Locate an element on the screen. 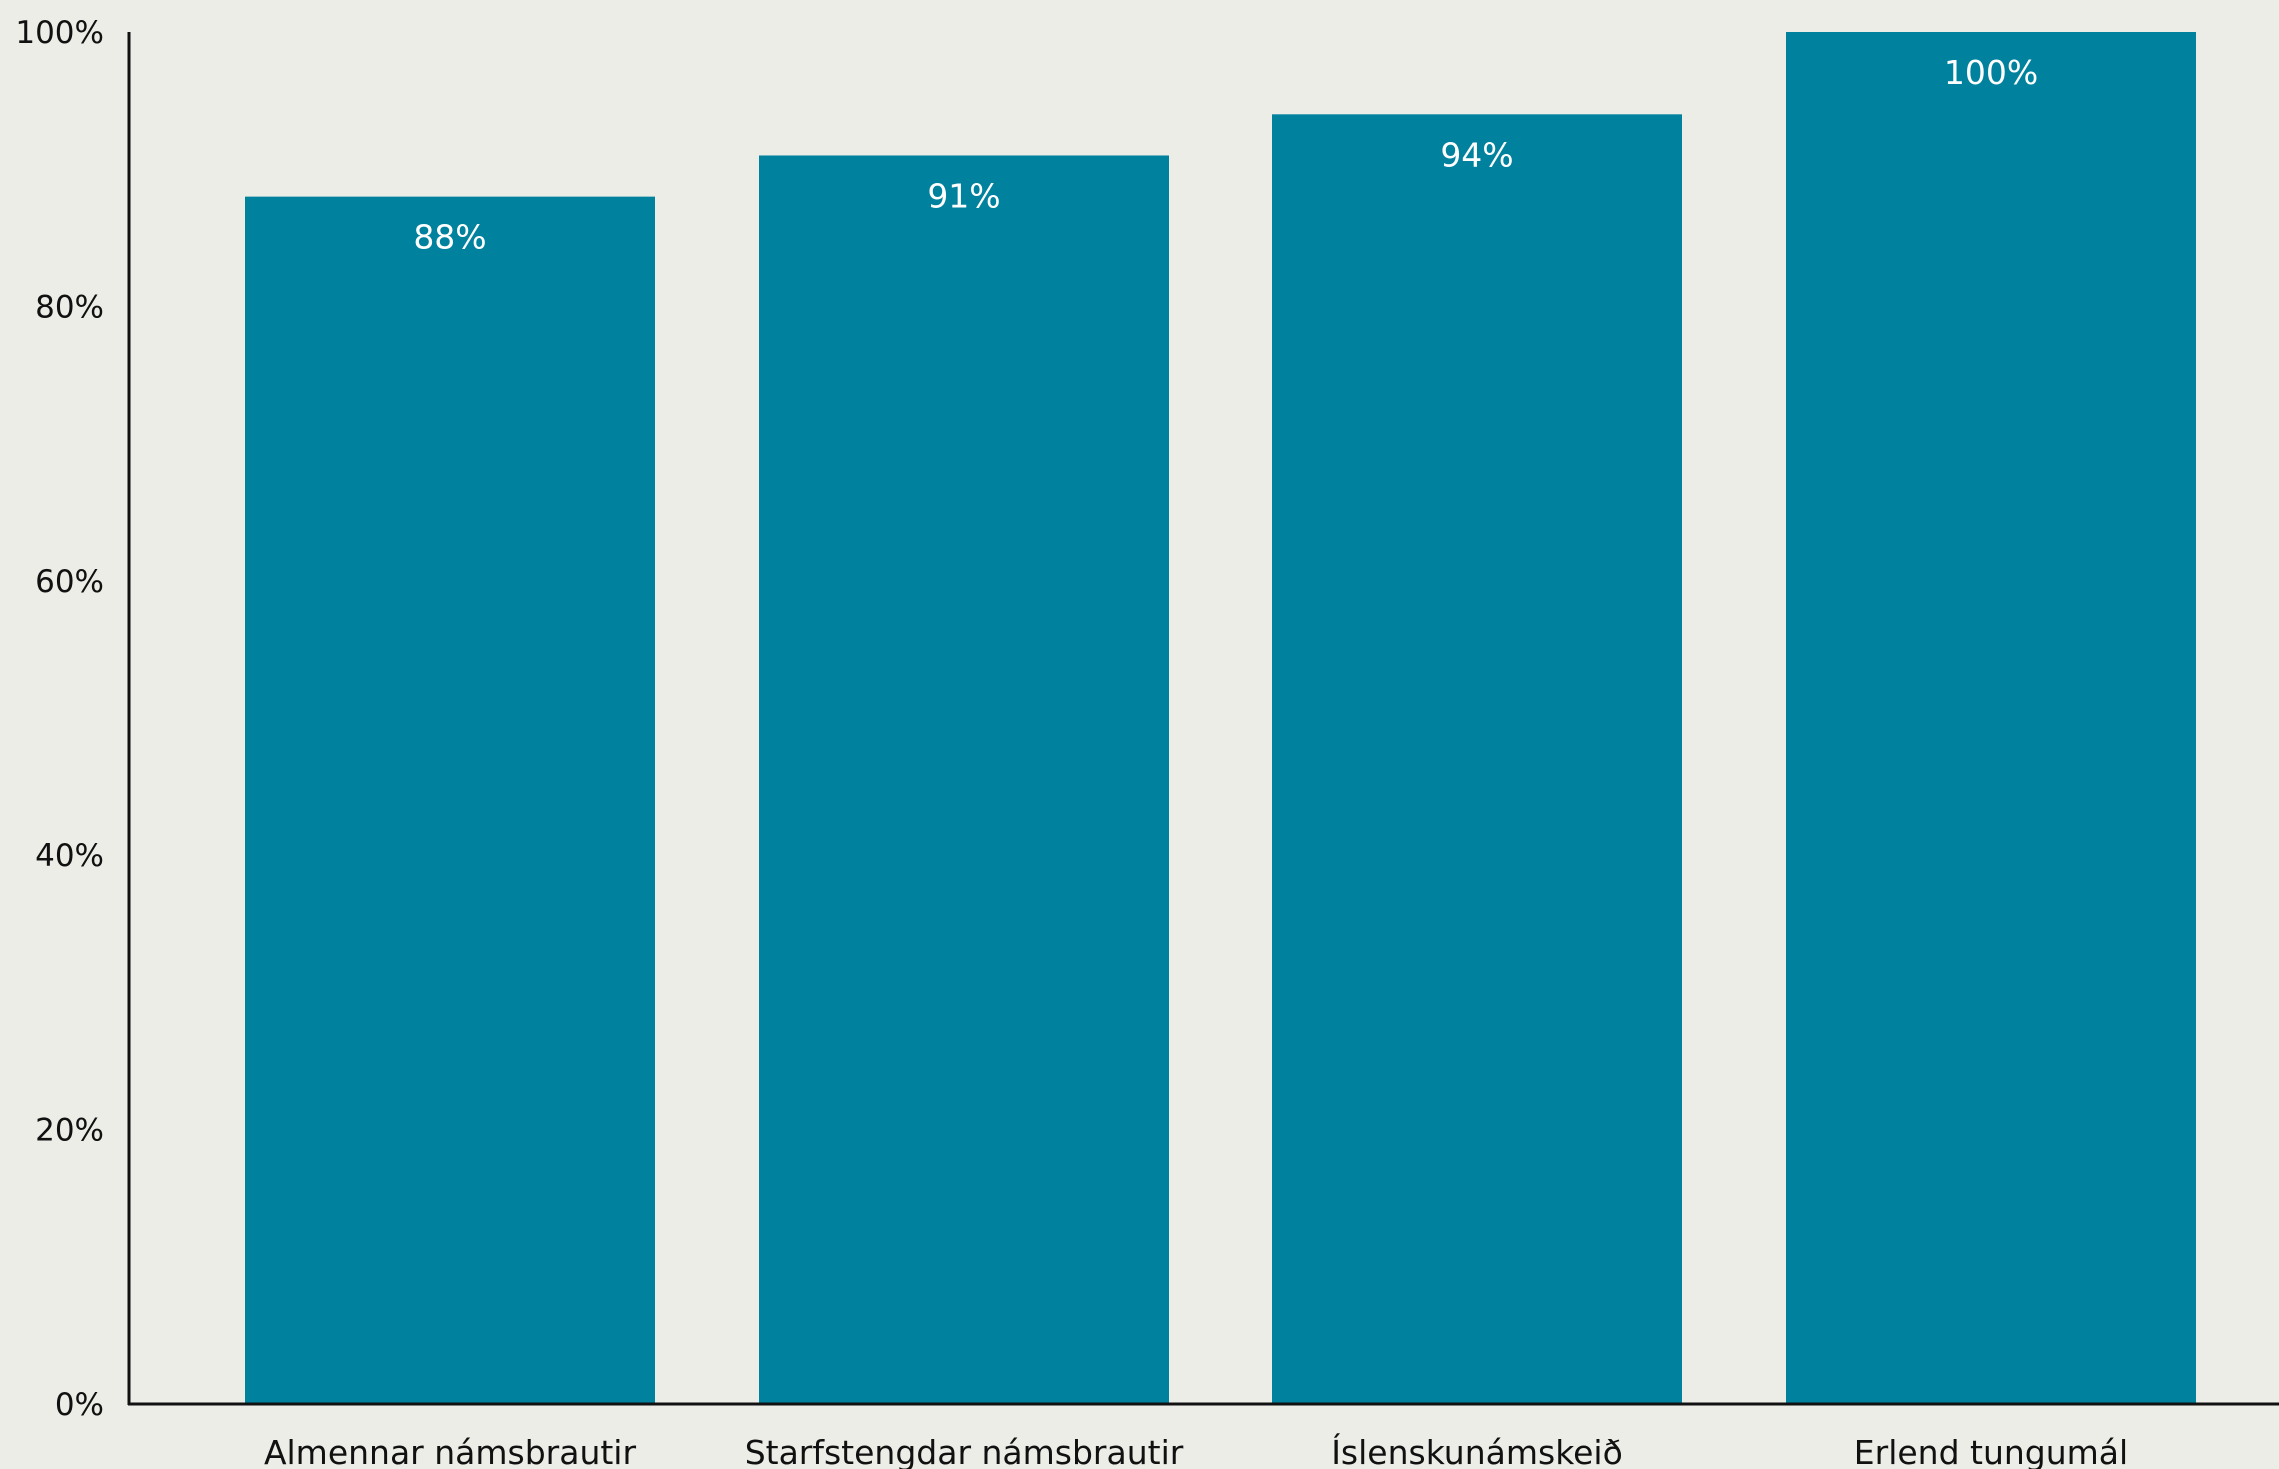 This screenshot has height=1469, width=2279. y-tick-label: 60% is located at coordinates (69, 582).